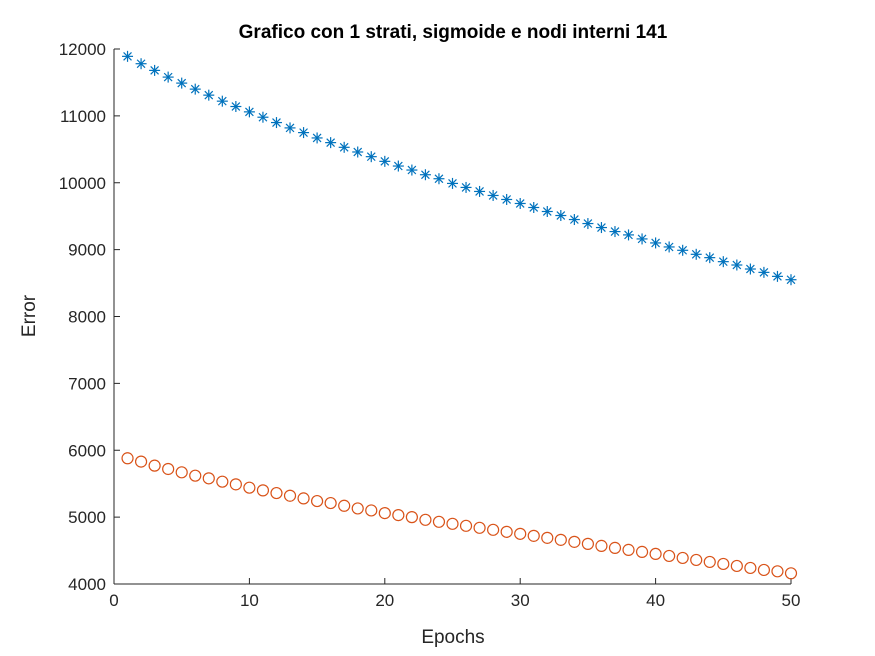 The height and width of the screenshot is (656, 875). Describe the element at coordinates (384, 600) in the screenshot. I see `x-tick-label: 20` at that location.